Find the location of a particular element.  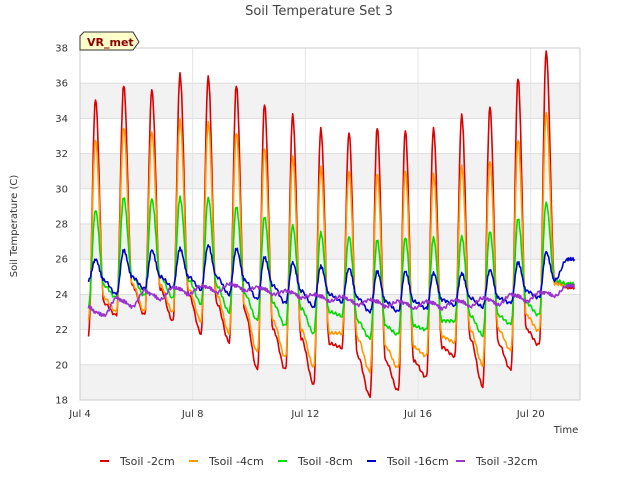

legend-label: Tsoil -2cm is located at coordinates (147, 461).